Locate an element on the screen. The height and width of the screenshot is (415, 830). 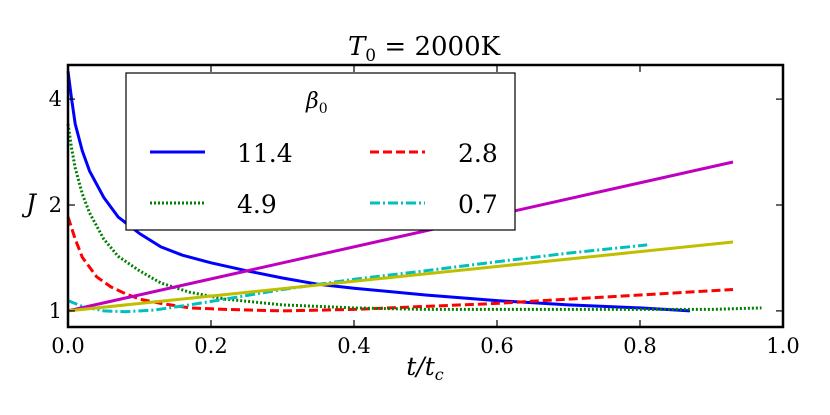
y-tick-label: 4 is located at coordinates (55, 99).